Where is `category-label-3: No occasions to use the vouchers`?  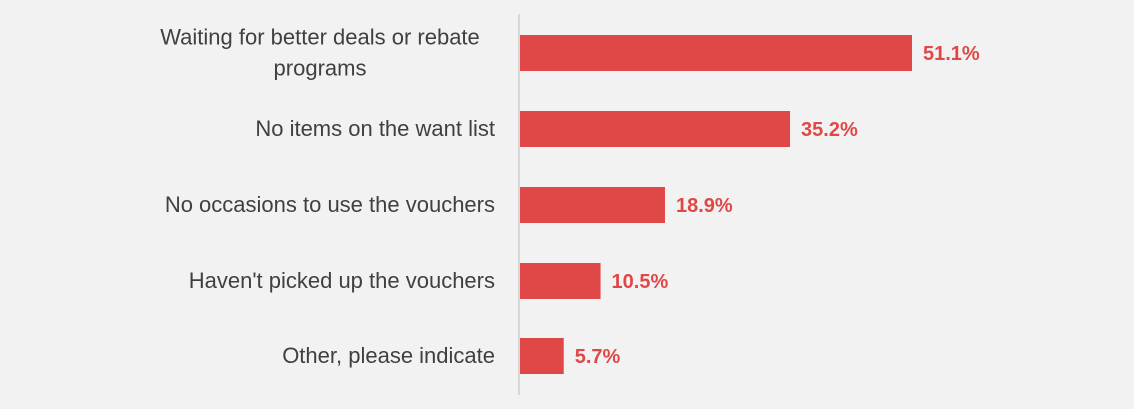
category-label-3: No occasions to use the vouchers is located at coordinates (330, 204).